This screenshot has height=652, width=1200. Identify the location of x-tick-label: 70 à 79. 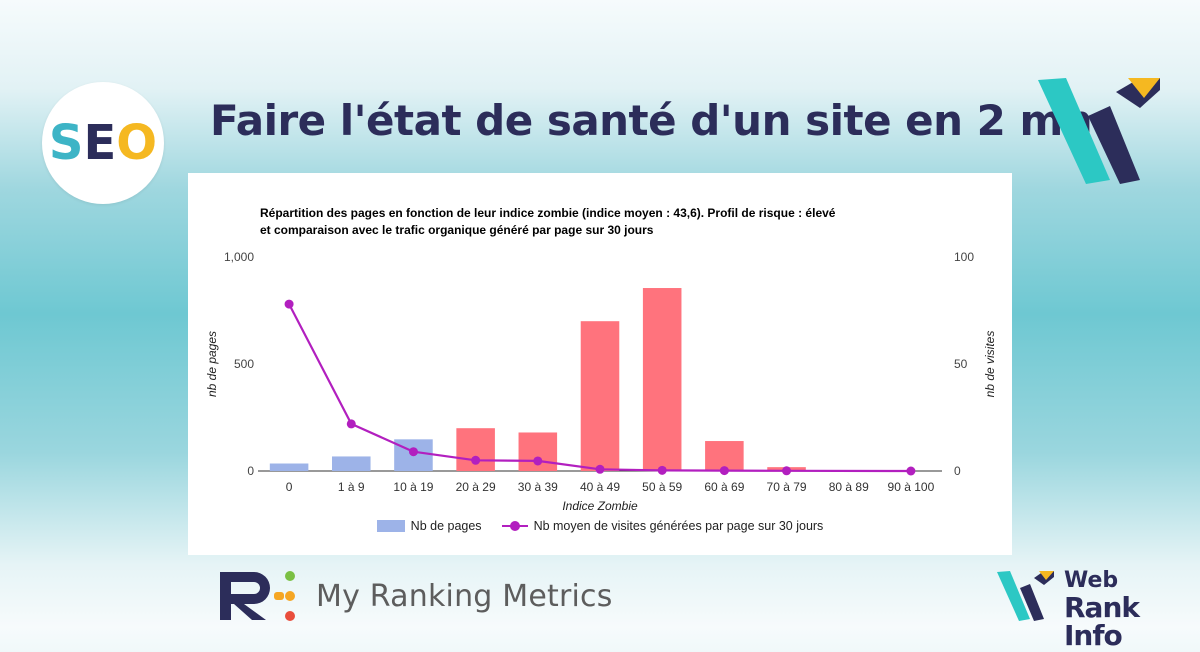
(787, 487).